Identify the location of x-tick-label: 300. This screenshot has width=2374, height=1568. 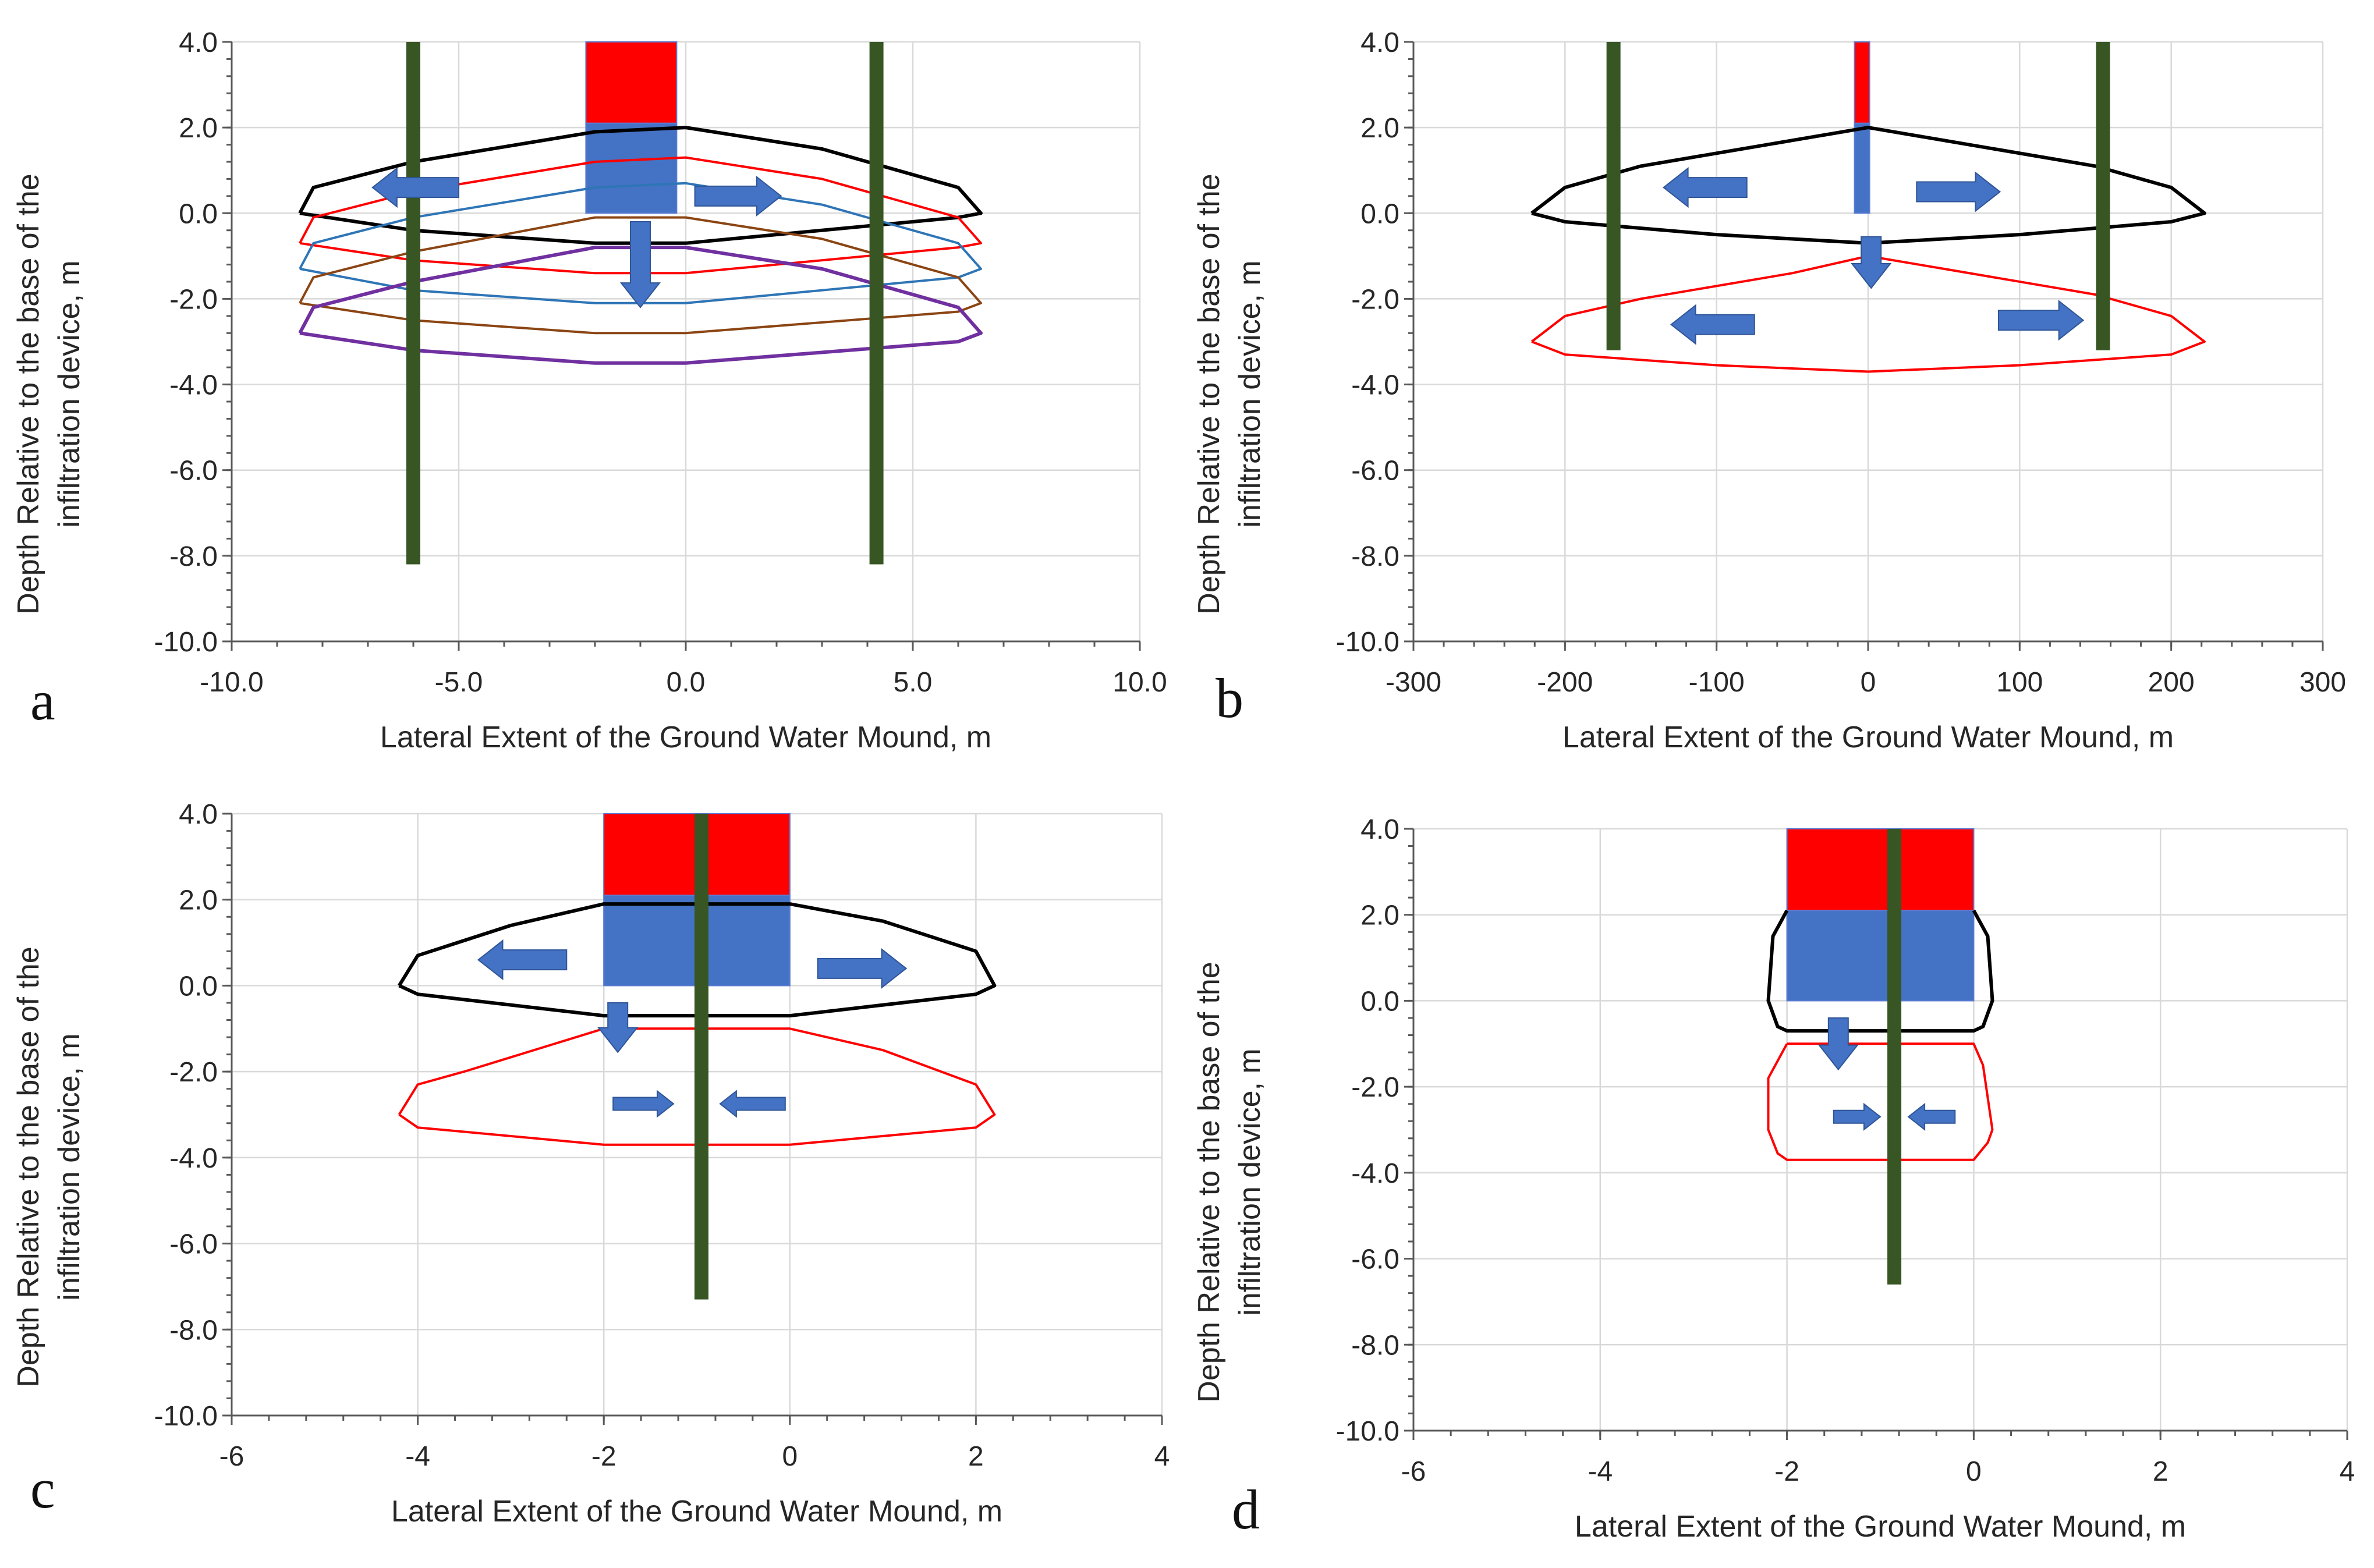
(2323, 682).